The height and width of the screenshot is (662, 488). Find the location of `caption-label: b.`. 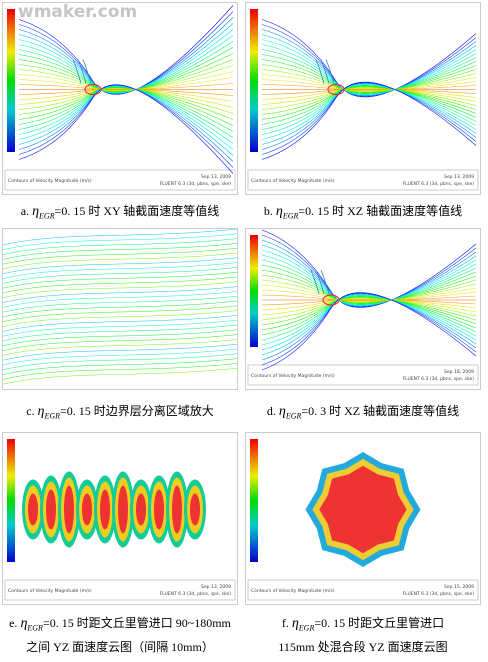

caption-label: b. is located at coordinates (268, 211).